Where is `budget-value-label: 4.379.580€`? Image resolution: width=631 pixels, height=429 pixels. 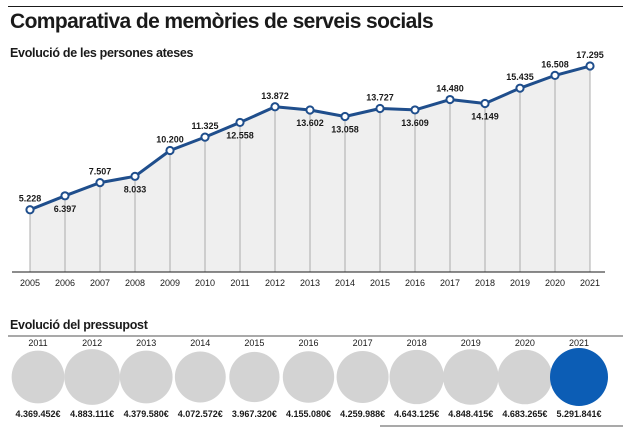
budget-value-label: 4.379.580€ is located at coordinates (146, 414).